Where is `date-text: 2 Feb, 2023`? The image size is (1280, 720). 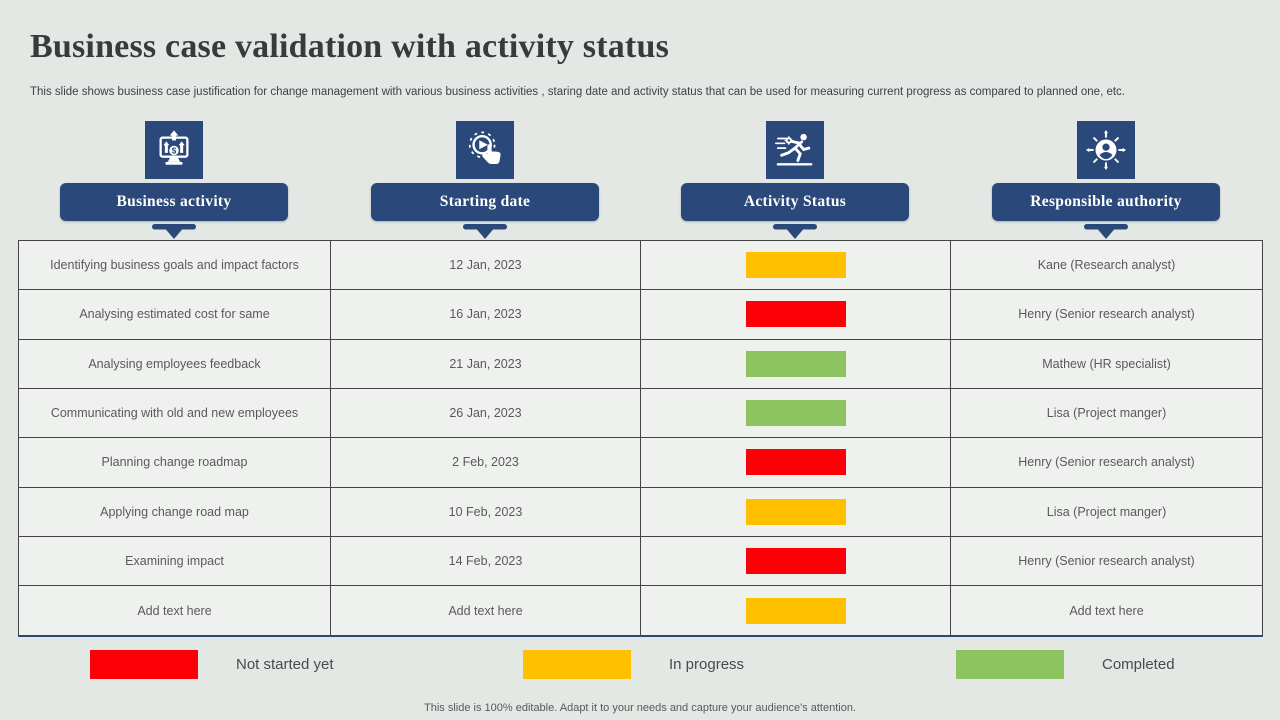 date-text: 2 Feb, 2023 is located at coordinates (485, 462).